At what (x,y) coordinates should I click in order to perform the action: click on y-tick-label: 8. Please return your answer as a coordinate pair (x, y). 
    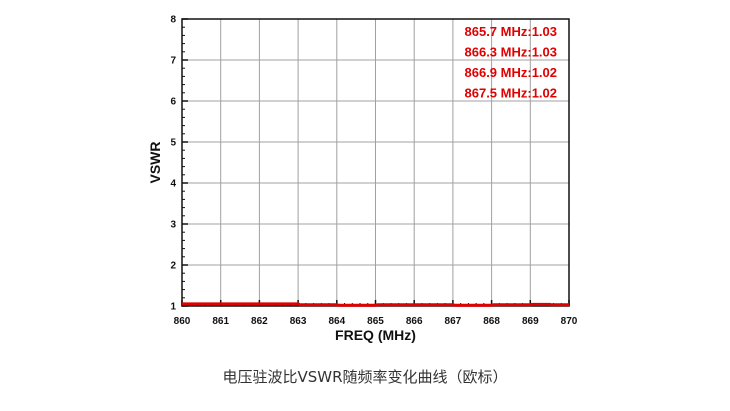
    Looking at the image, I should click on (173, 20).